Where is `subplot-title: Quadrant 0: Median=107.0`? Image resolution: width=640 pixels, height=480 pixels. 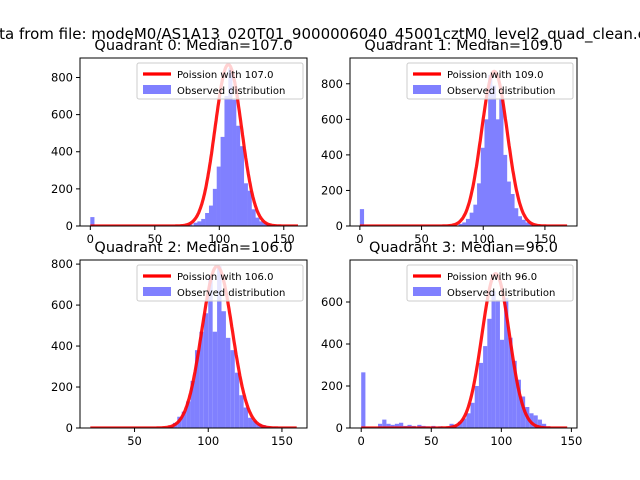
subplot-title: Quadrant 0: Median=107.0 is located at coordinates (193, 46).